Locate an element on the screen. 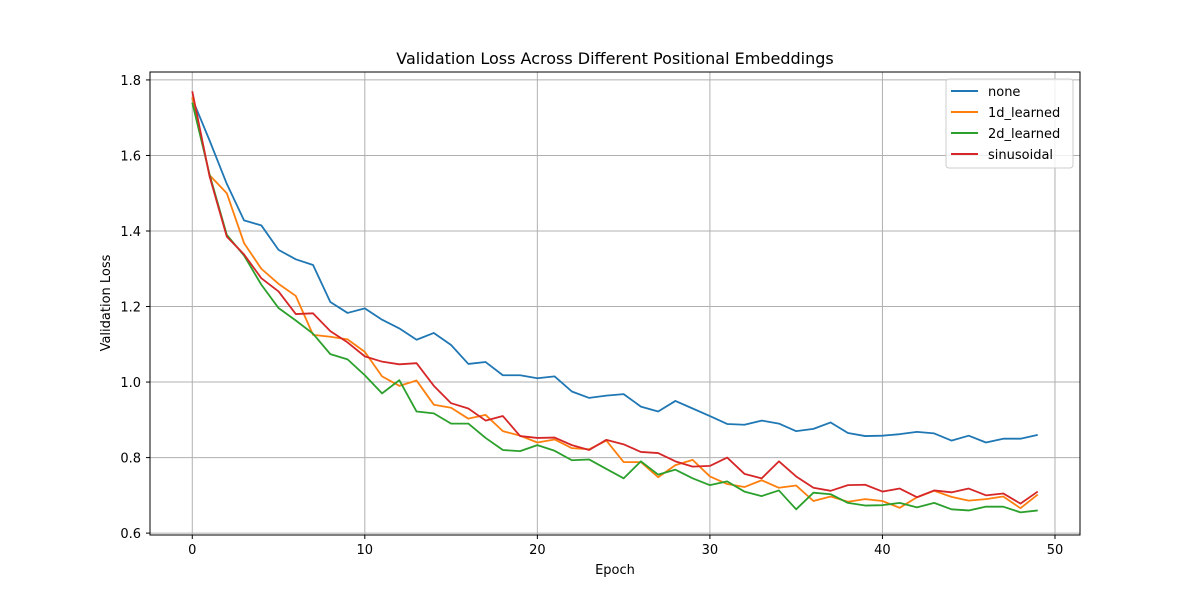 The image size is (1200, 600). x-tick-label: 0 is located at coordinates (192, 550).